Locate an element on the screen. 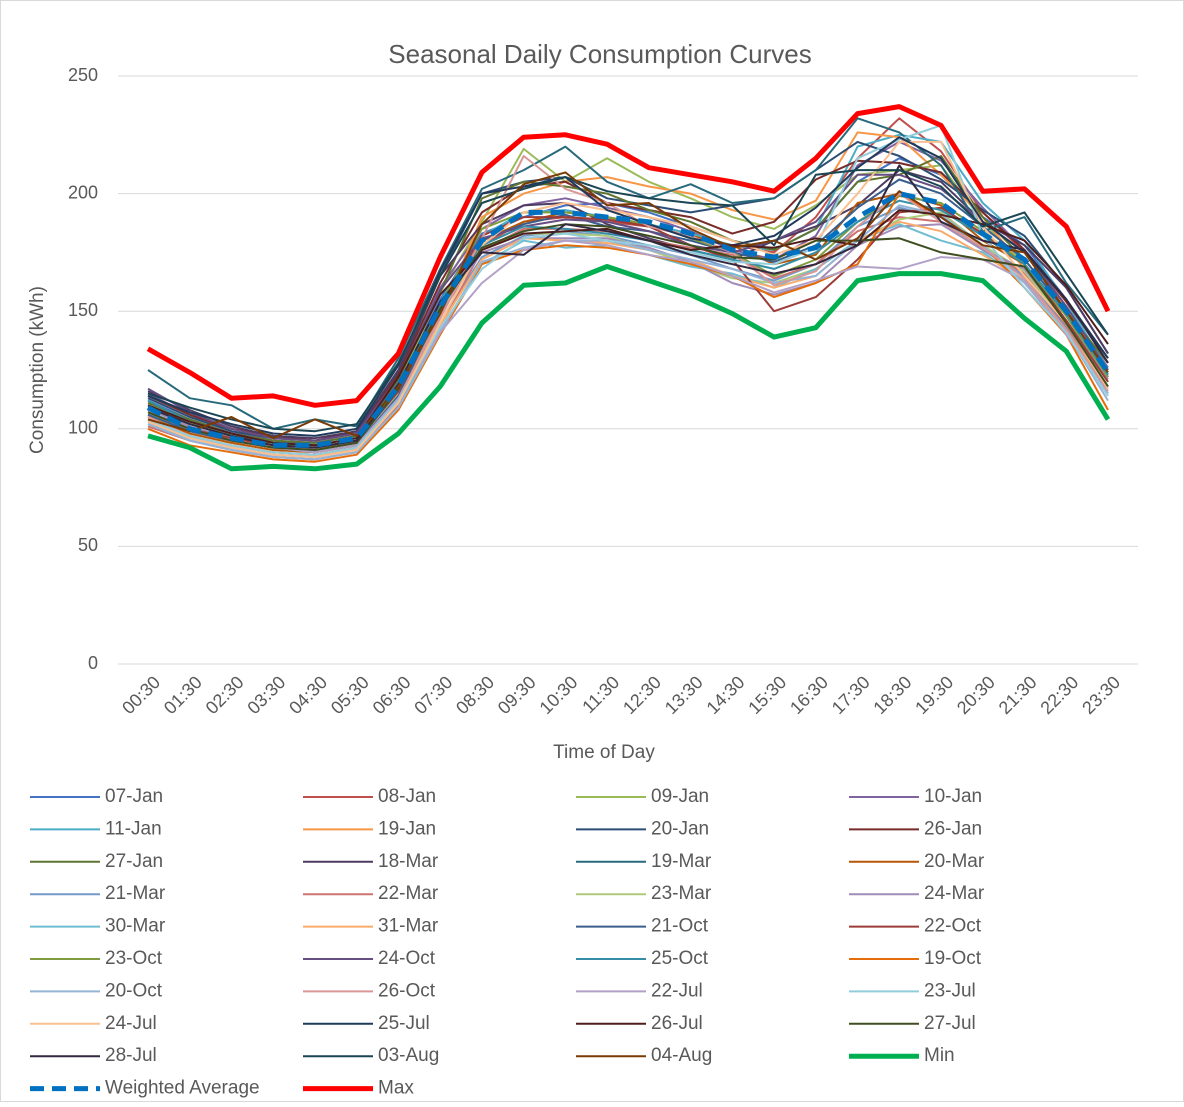 This screenshot has width=1184, height=1107. legend-label: 28-Jul is located at coordinates (131, 1055).